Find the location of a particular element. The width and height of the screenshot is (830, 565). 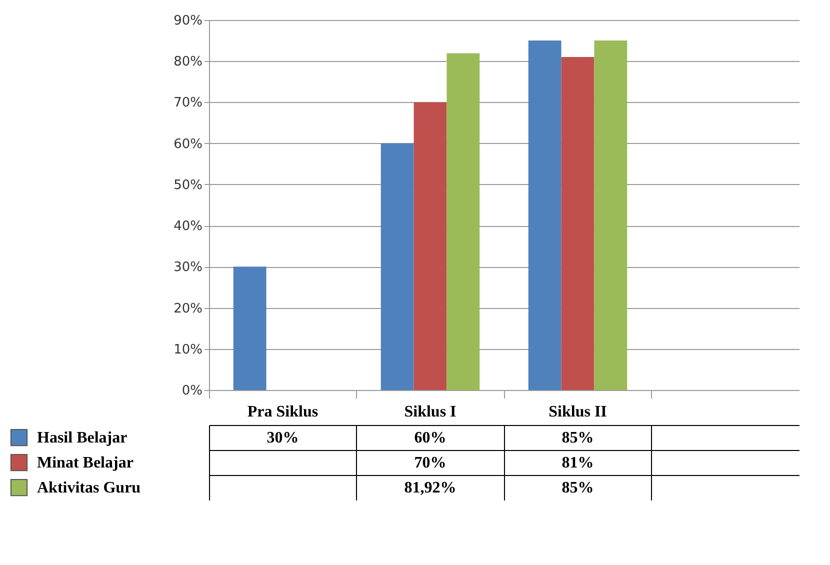

legend-label: Minat Belajar is located at coordinates (85, 463).